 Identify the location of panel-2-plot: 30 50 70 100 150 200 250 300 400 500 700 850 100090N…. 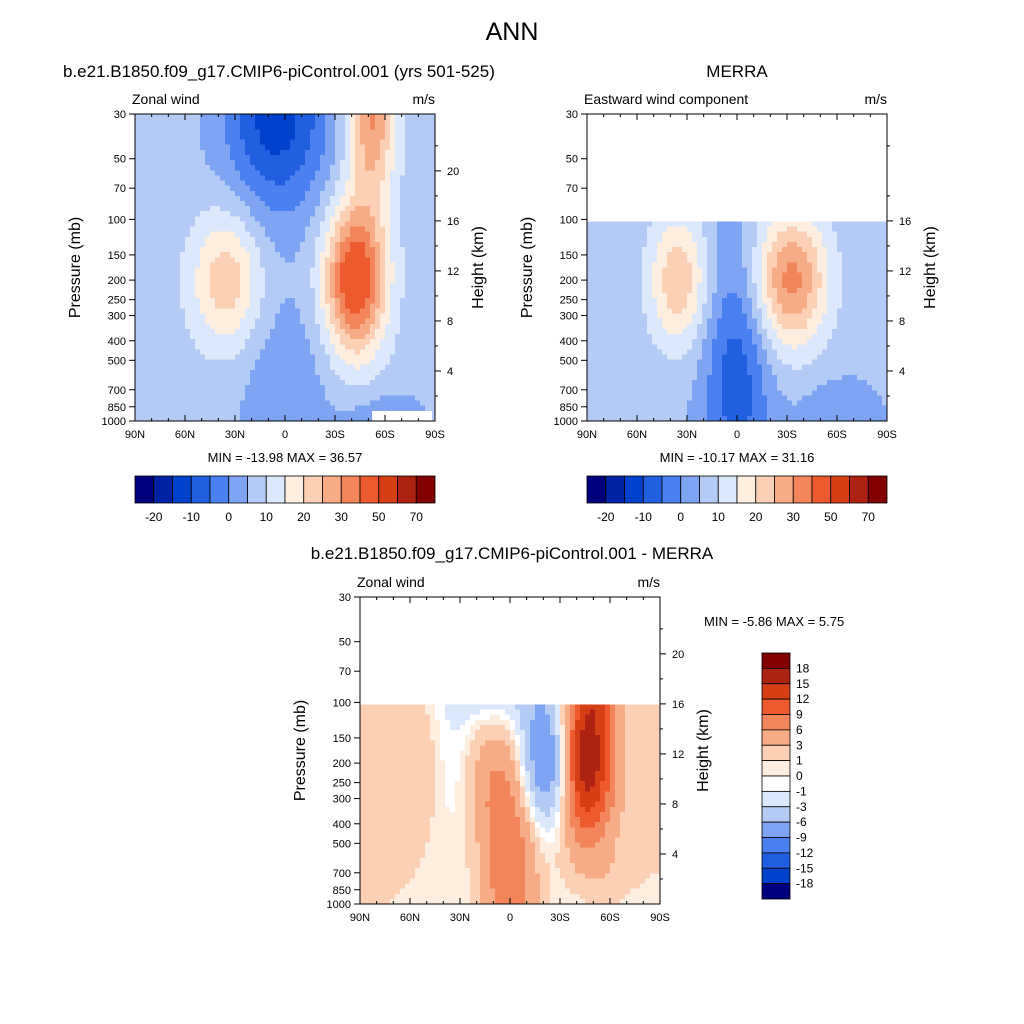
(729, 266).